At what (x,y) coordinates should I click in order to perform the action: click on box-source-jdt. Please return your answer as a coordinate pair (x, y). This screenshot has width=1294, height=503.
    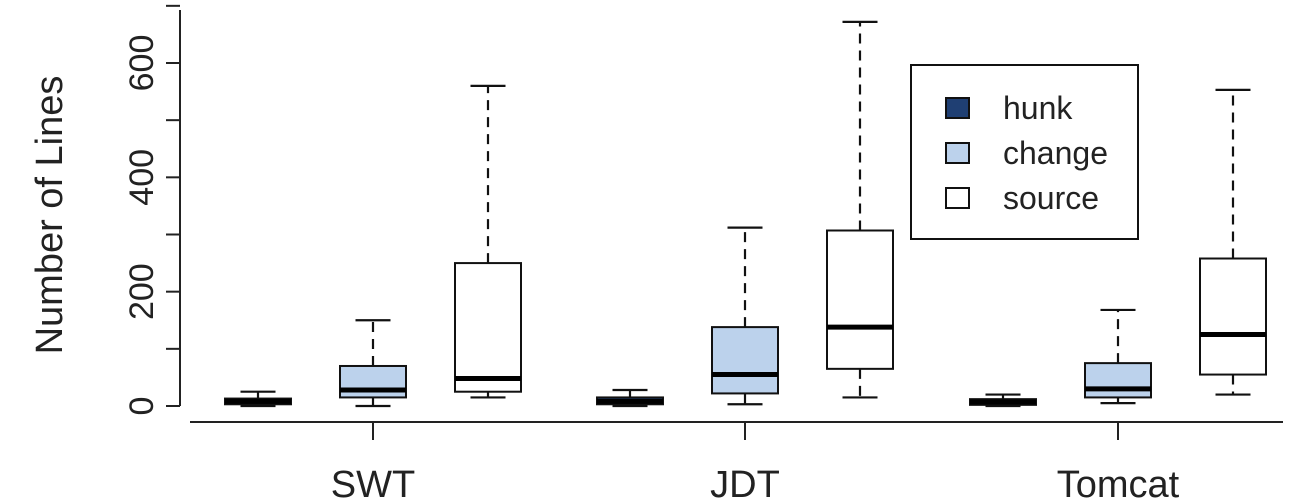
    Looking at the image, I should click on (860, 209).